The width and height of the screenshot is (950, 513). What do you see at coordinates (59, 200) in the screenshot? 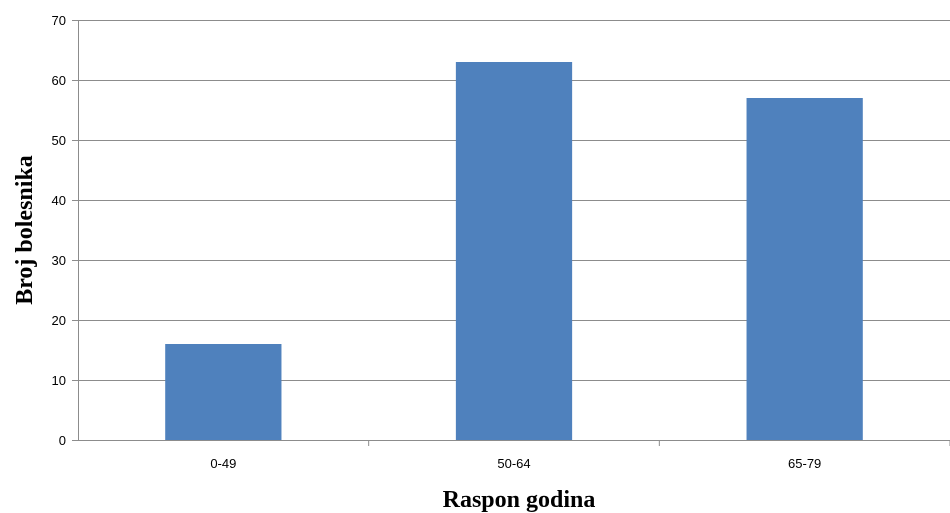
I see `y-tick-label: 40` at bounding box center [59, 200].